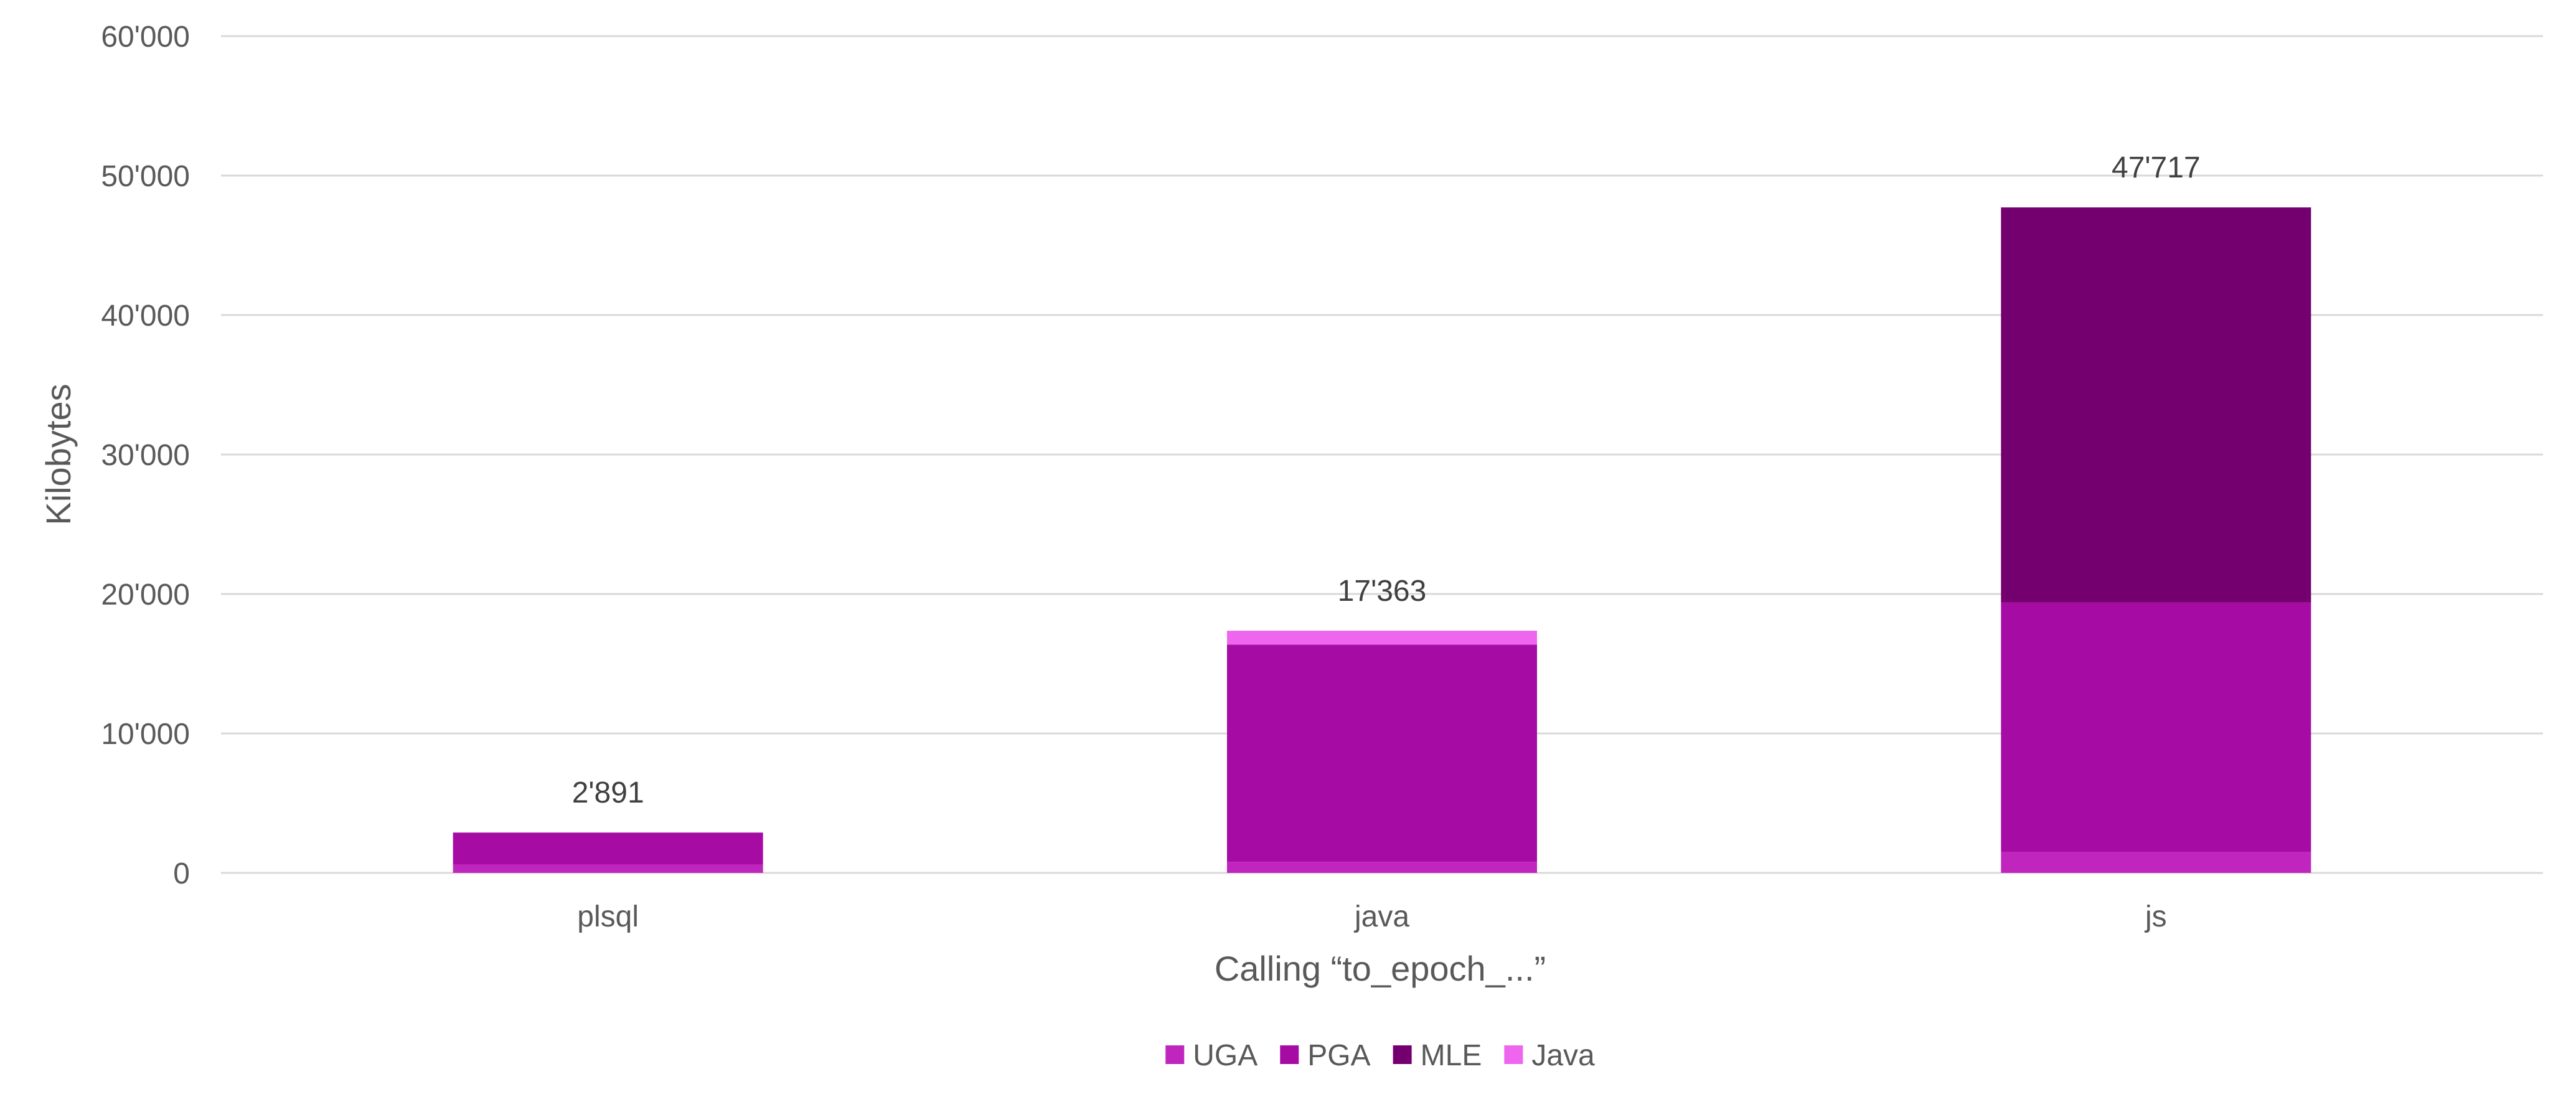 This screenshot has width=2576, height=1107. I want to click on x-axis-category-labels: plsql java js, so click(1371, 916).